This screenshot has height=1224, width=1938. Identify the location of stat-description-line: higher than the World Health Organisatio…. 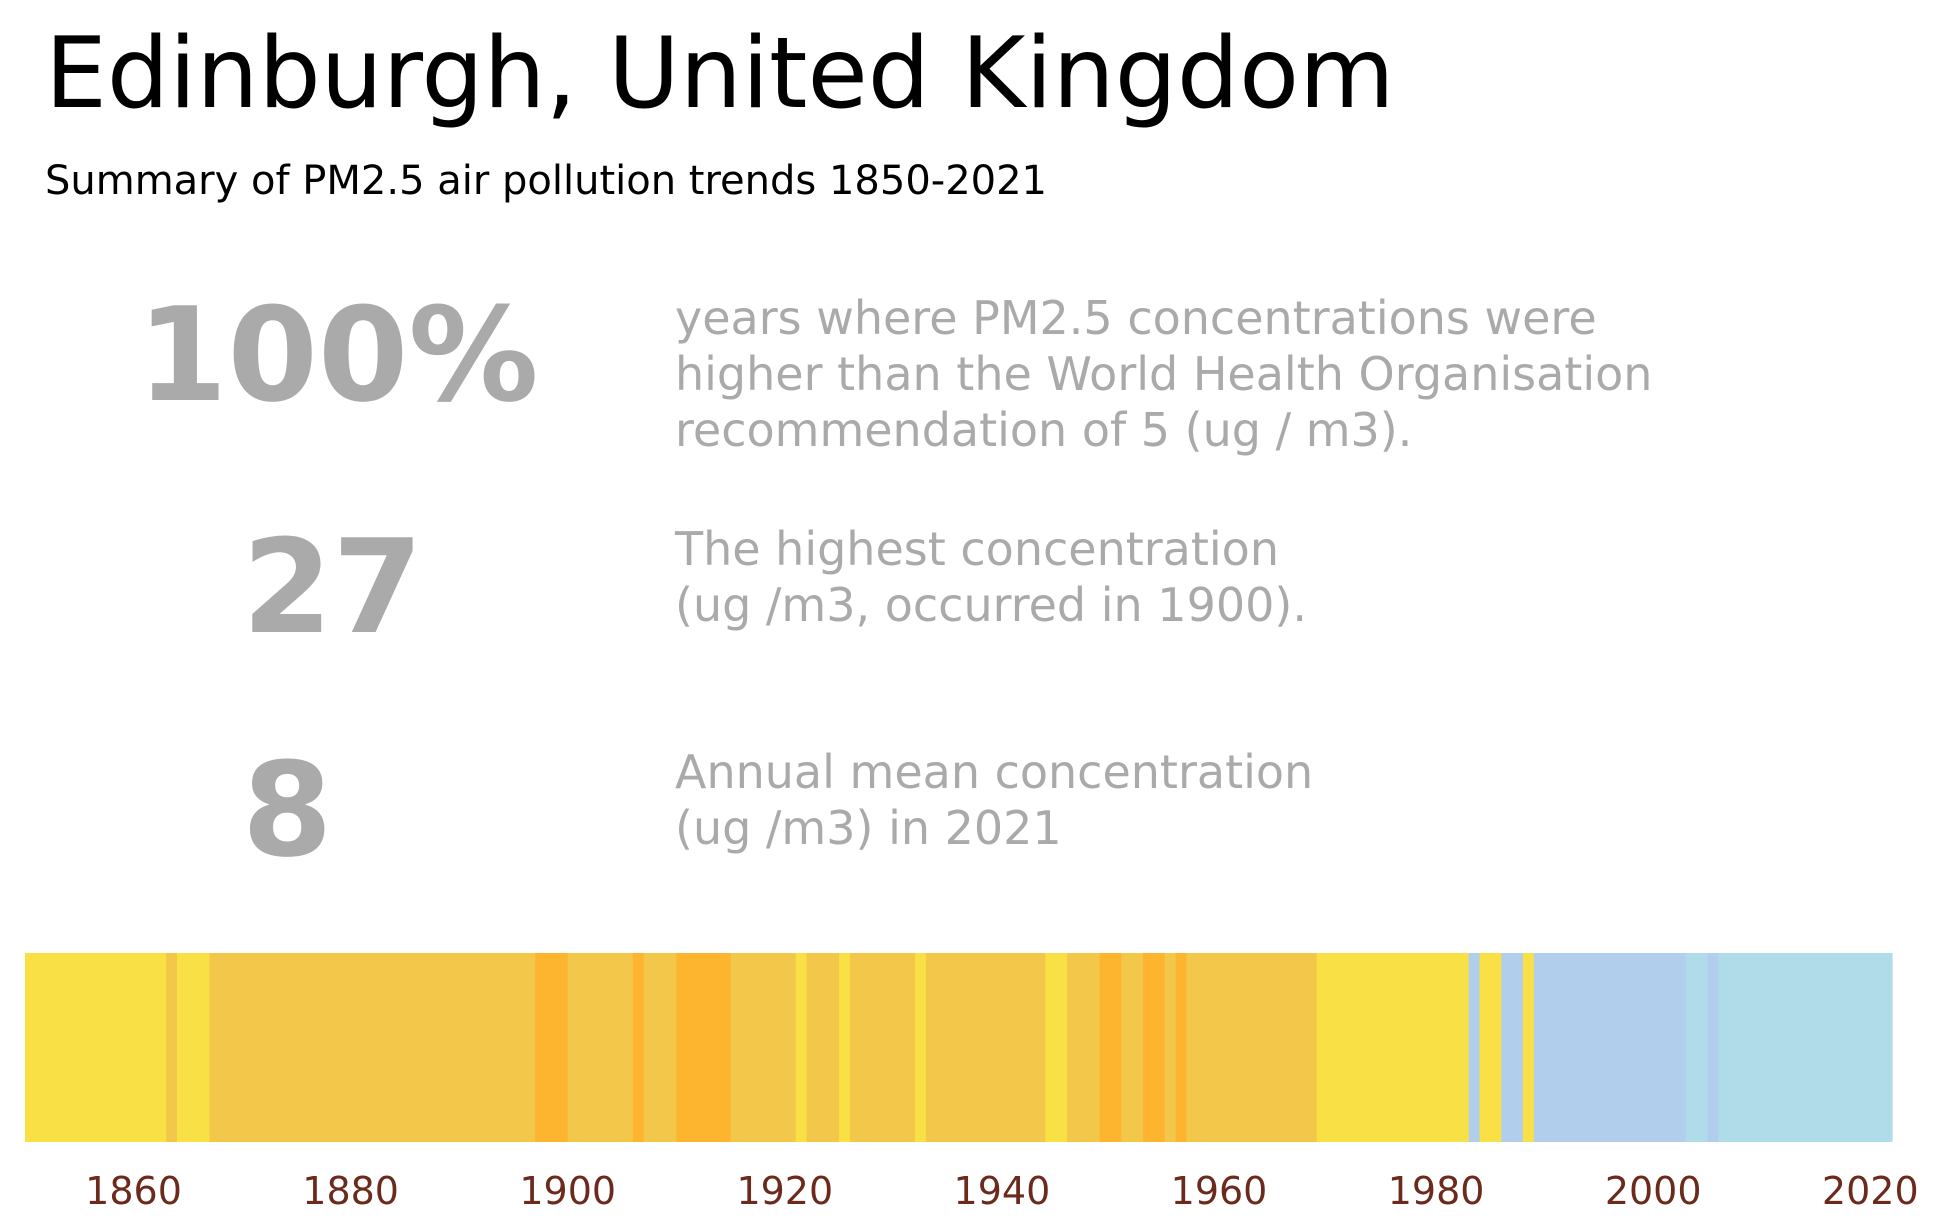
(1164, 374).